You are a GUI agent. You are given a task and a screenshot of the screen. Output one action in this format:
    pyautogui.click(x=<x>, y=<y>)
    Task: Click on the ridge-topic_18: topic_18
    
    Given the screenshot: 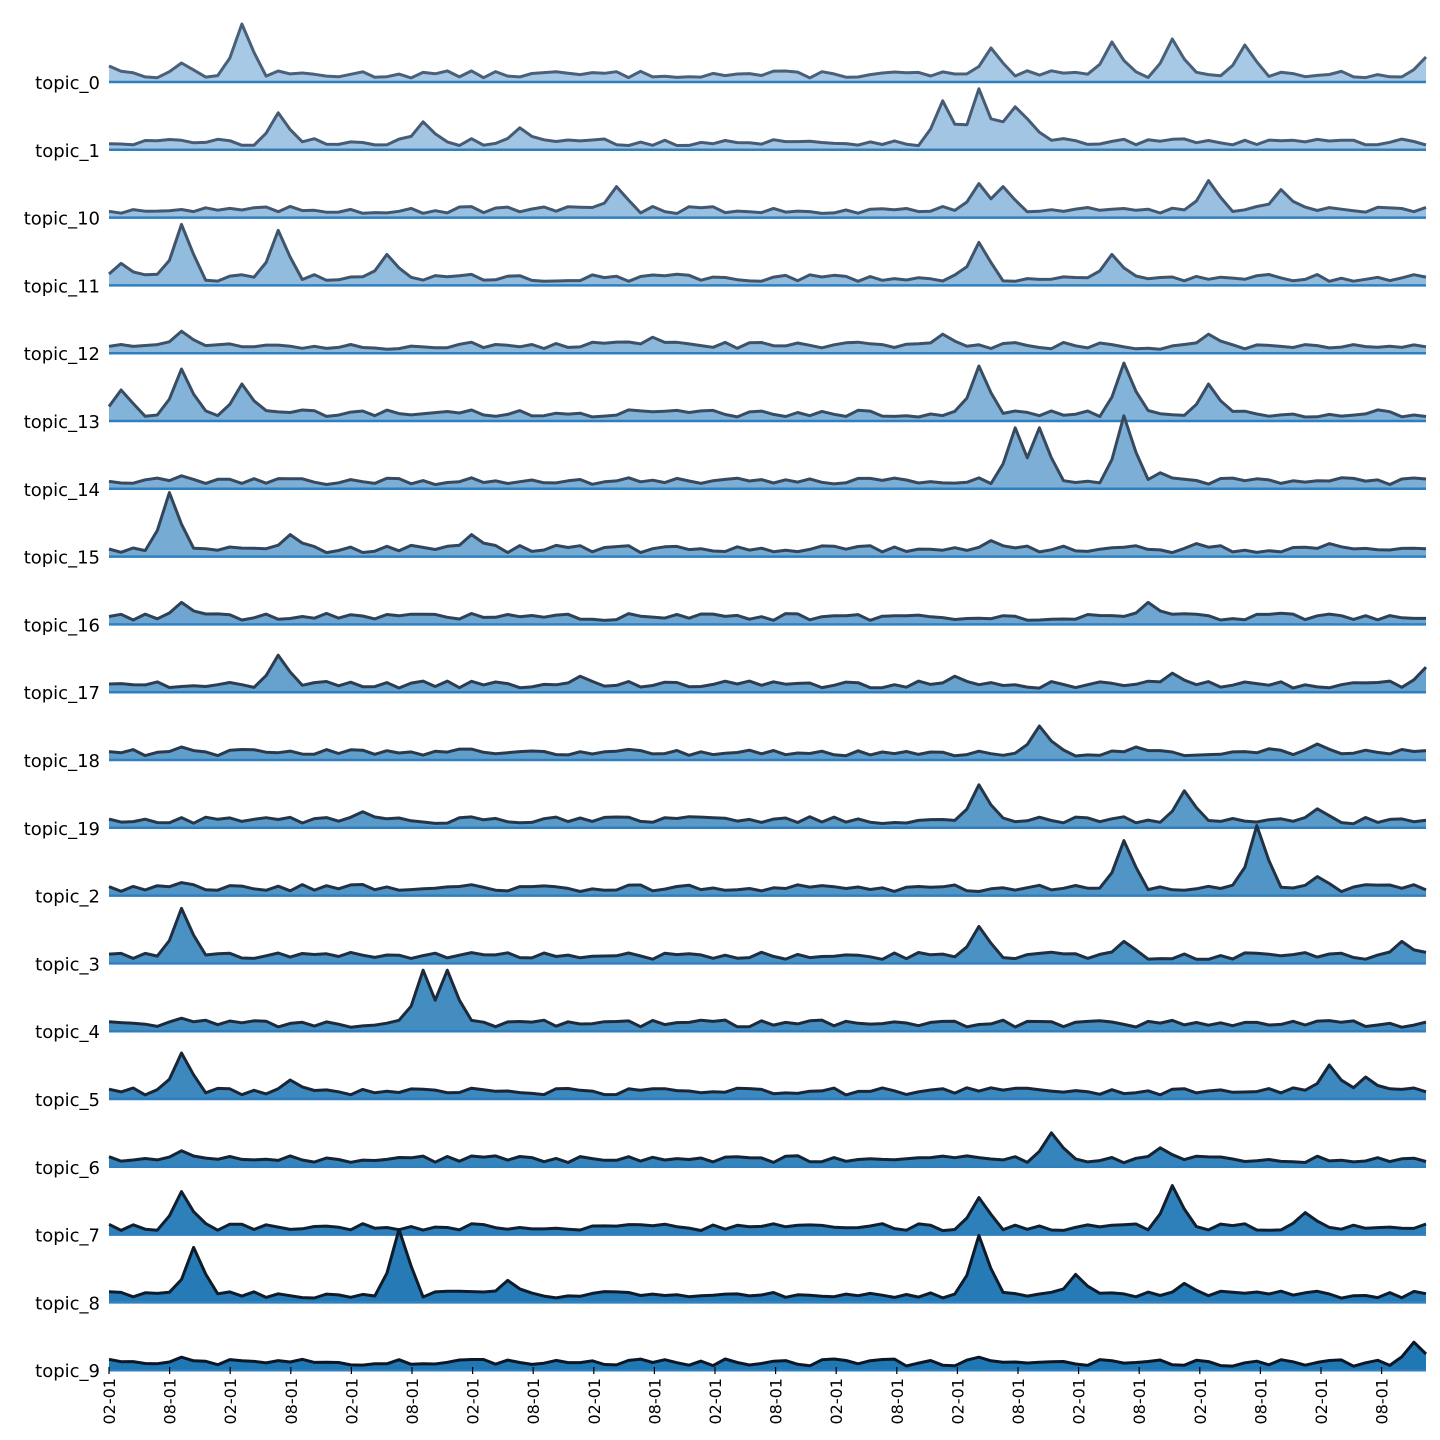 What is the action you would take?
    pyautogui.click(x=725, y=748)
    